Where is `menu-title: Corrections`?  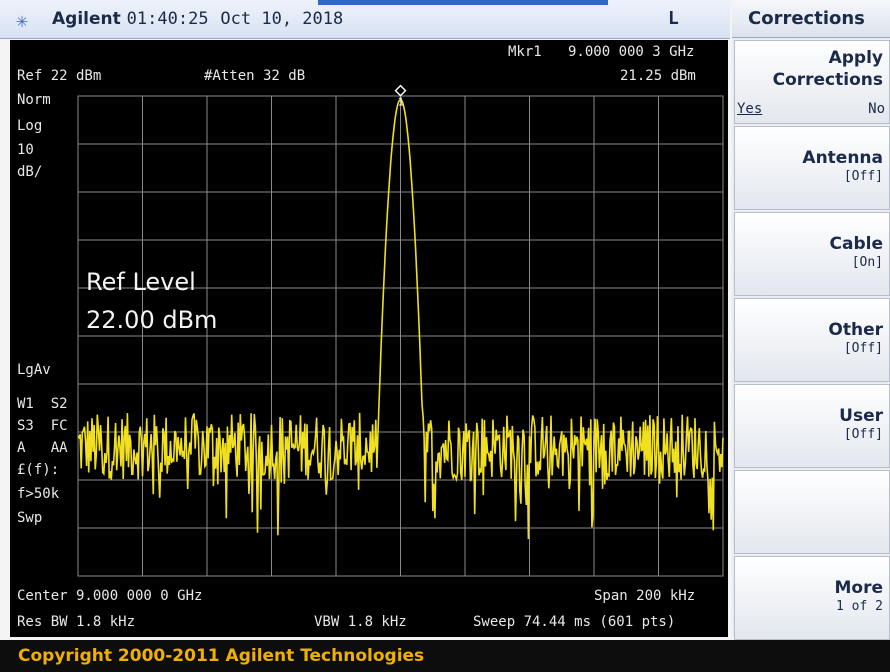 menu-title: Corrections is located at coordinates (811, 19).